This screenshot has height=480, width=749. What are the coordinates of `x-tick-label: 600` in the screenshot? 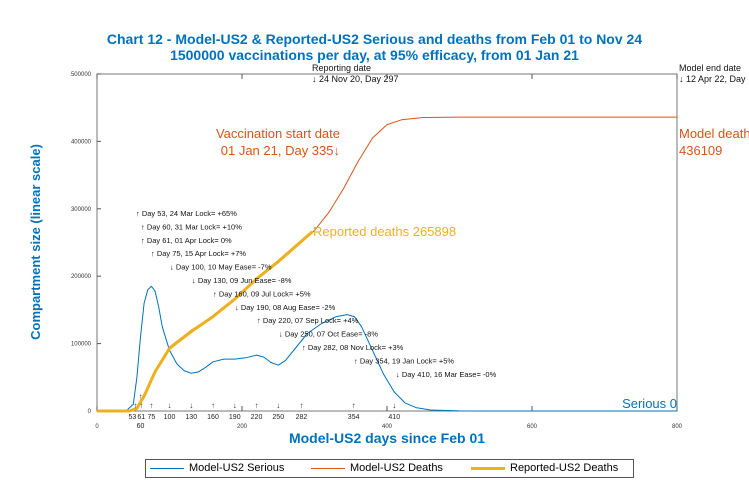 It's located at (532, 427).